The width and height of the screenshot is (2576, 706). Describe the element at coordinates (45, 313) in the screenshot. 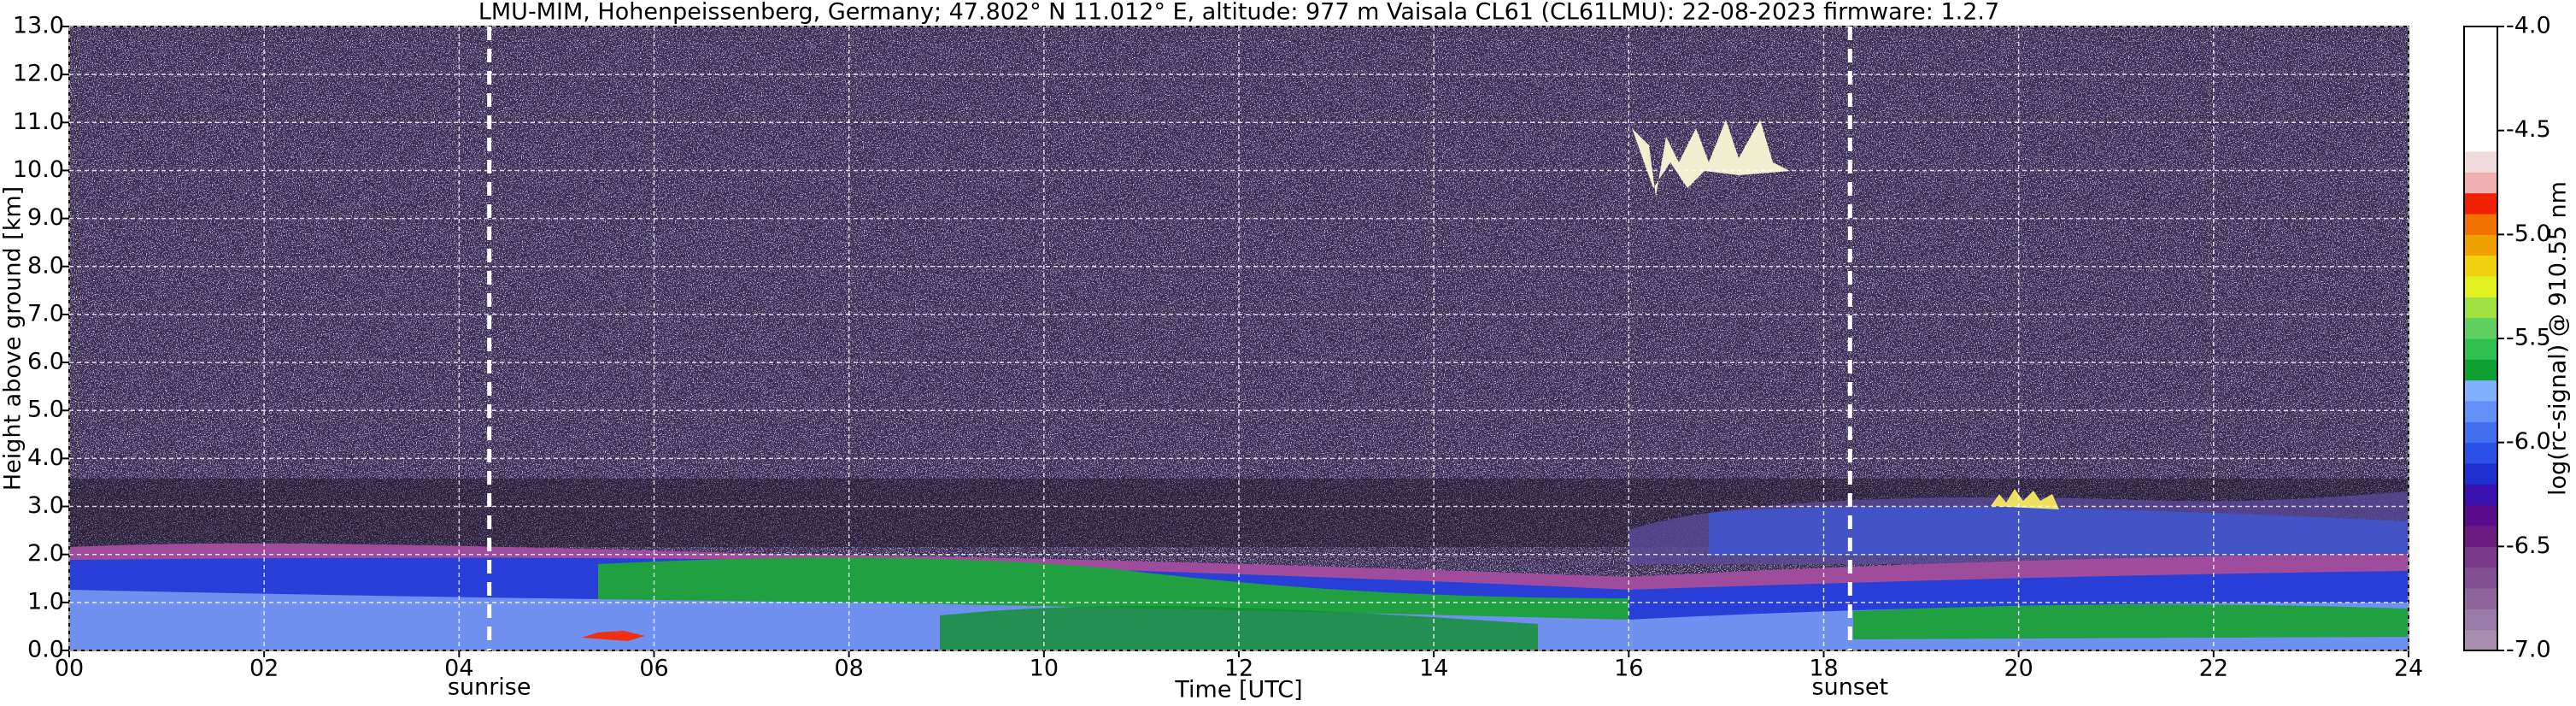

I see `y-tick-label: 7.0` at that location.